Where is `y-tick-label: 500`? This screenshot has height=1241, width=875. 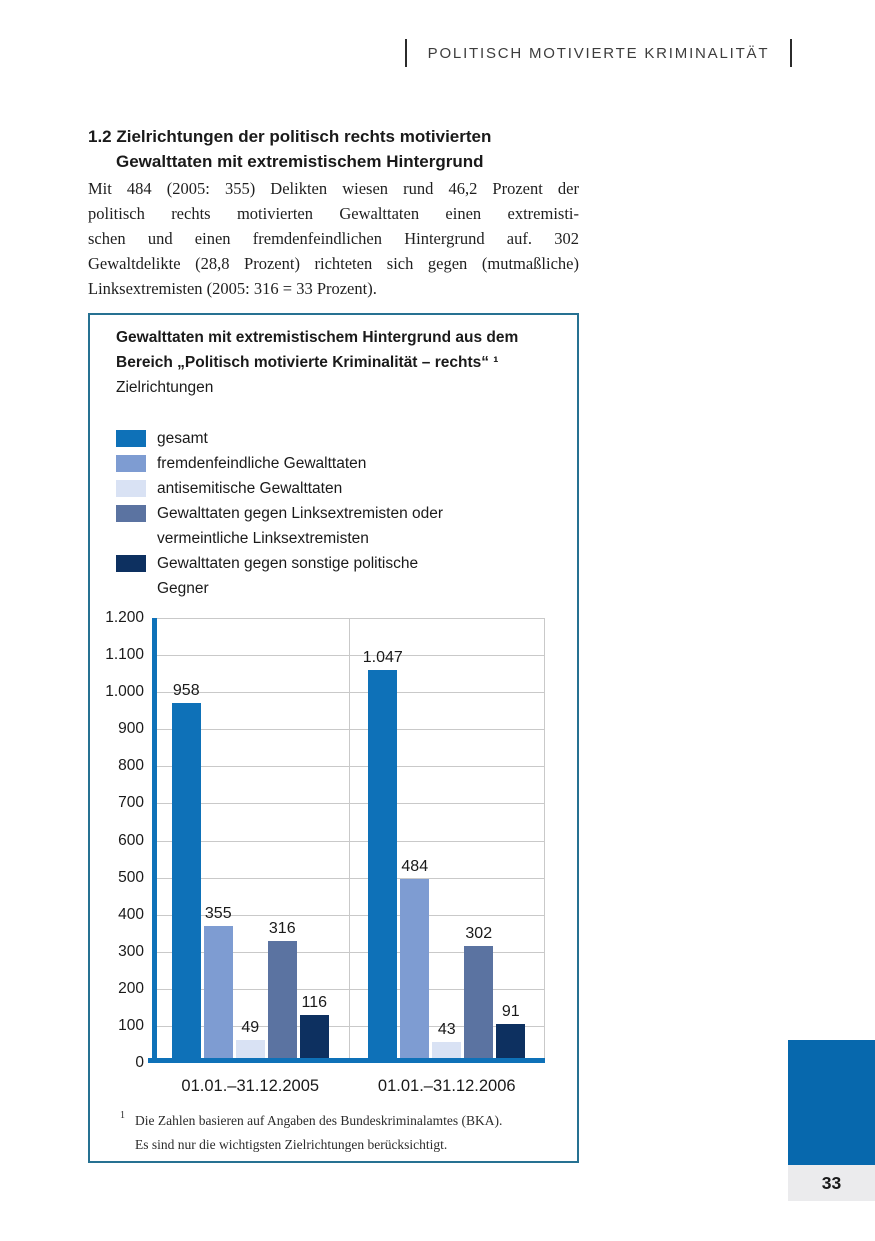 y-tick-label: 500 is located at coordinates (131, 877).